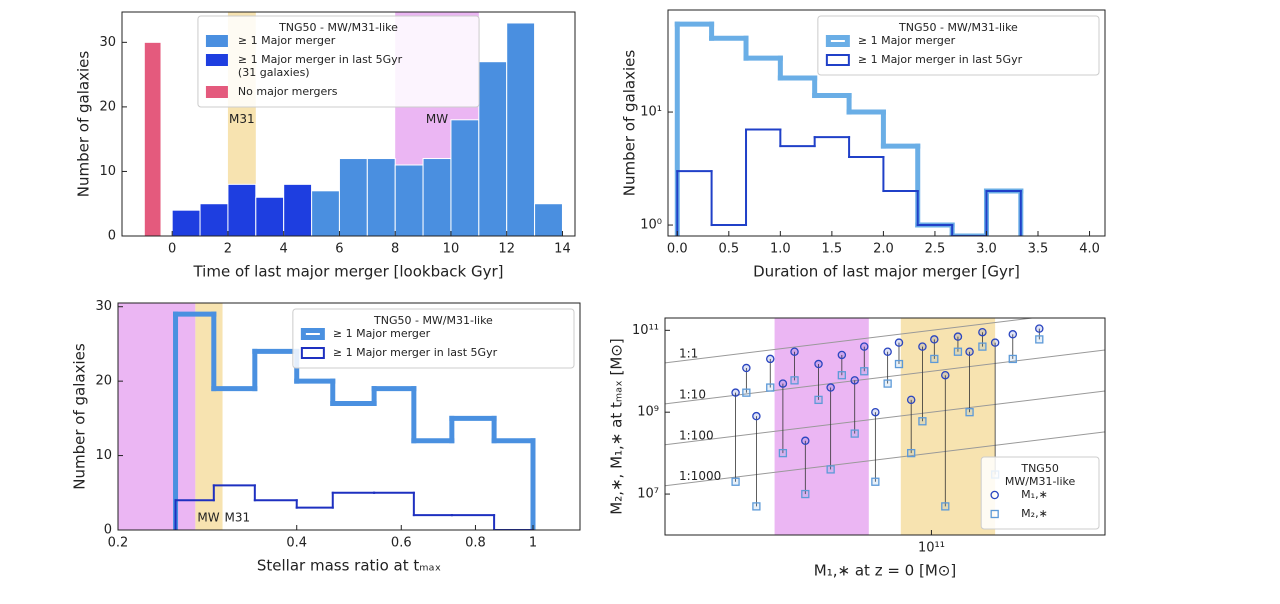 The height and width of the screenshot is (604, 1280). I want to click on y-axis-label: Number of galaxies, so click(84, 124).